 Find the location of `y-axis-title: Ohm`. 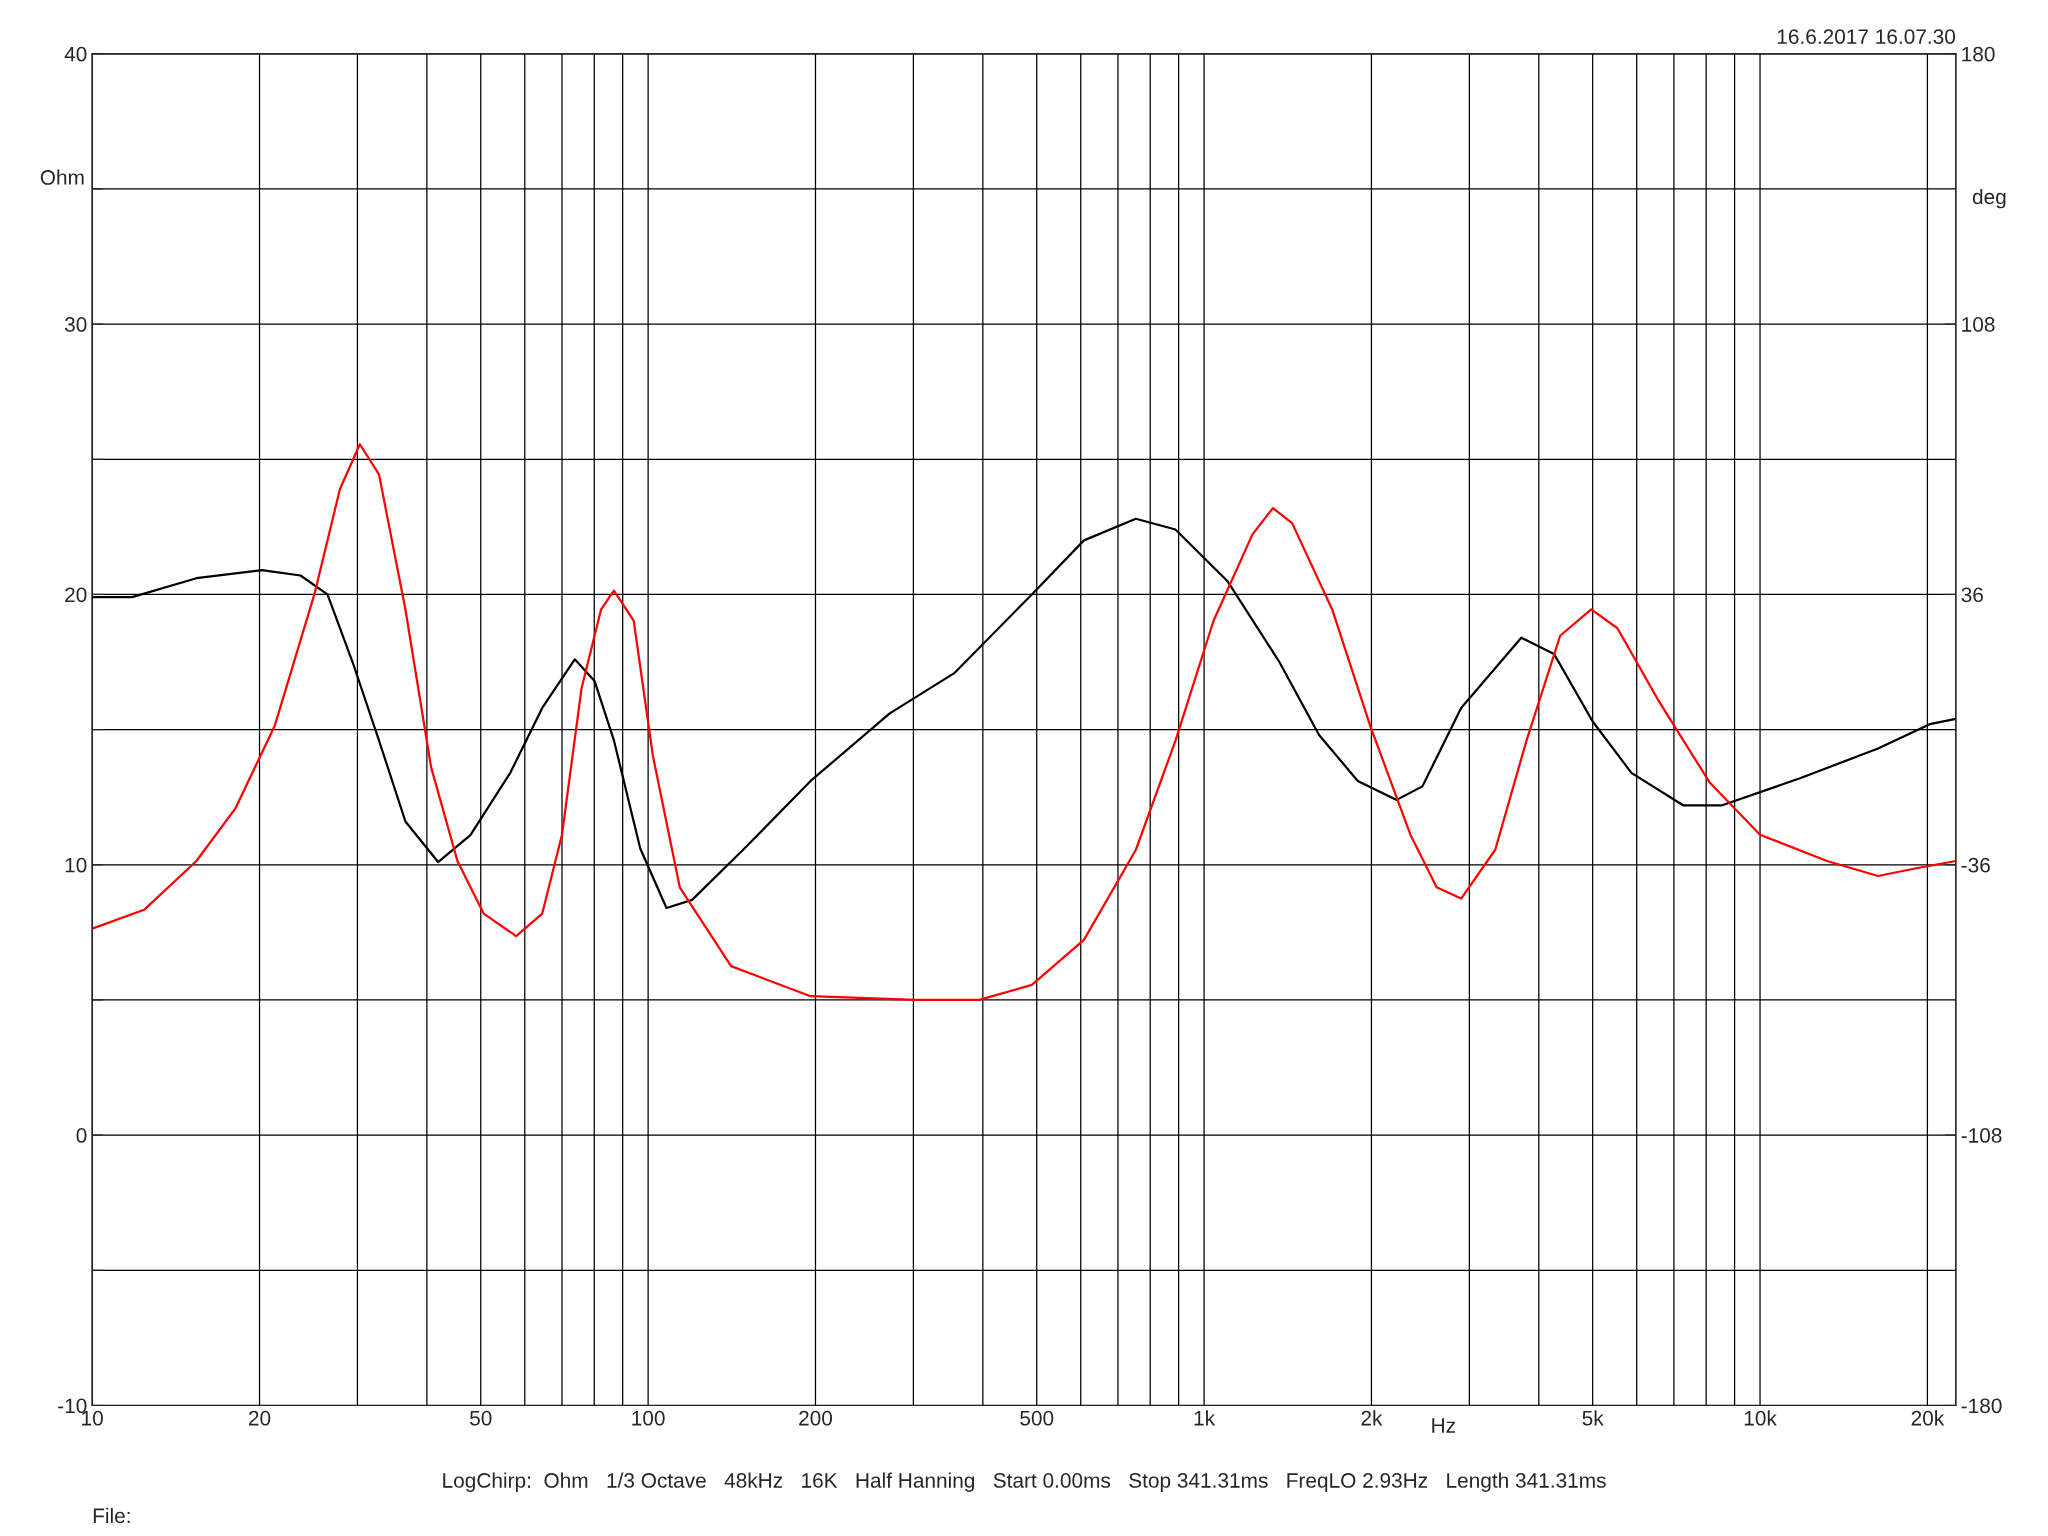

y-axis-title: Ohm is located at coordinates (62, 177).